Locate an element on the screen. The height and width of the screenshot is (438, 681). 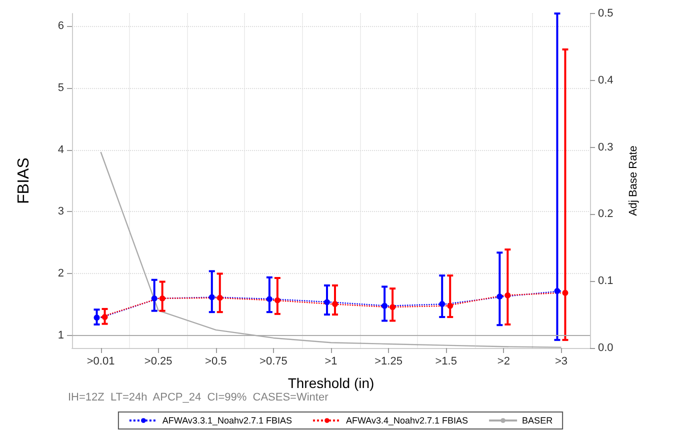
y2-tick-label: 0.0 is located at coordinates (606, 348).